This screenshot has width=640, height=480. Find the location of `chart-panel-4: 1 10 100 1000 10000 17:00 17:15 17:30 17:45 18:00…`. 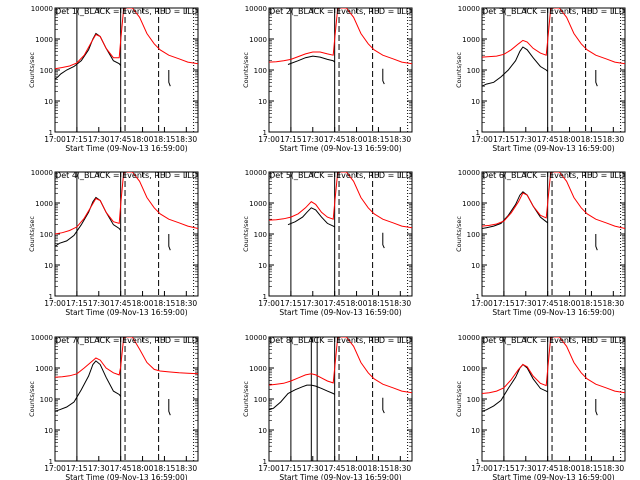

chart-panel-4: 1 10 100 1000 10000 17:00 17:15 17:30 17:45 18:00… is located at coordinates (113, 243).